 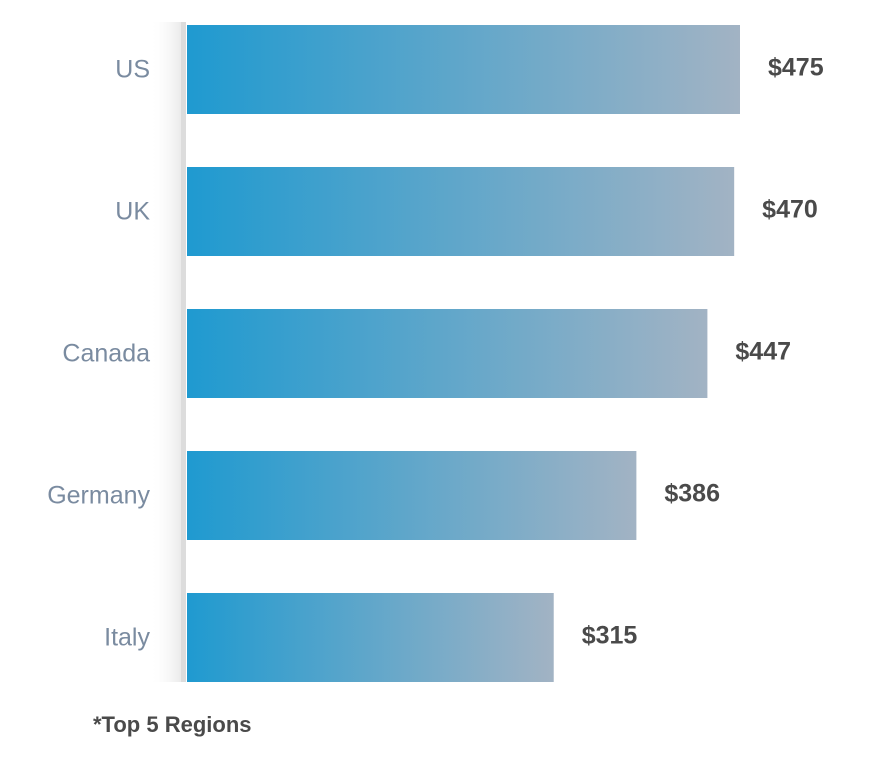 What do you see at coordinates (132, 70) in the screenshot?
I see `category-label-us: US` at bounding box center [132, 70].